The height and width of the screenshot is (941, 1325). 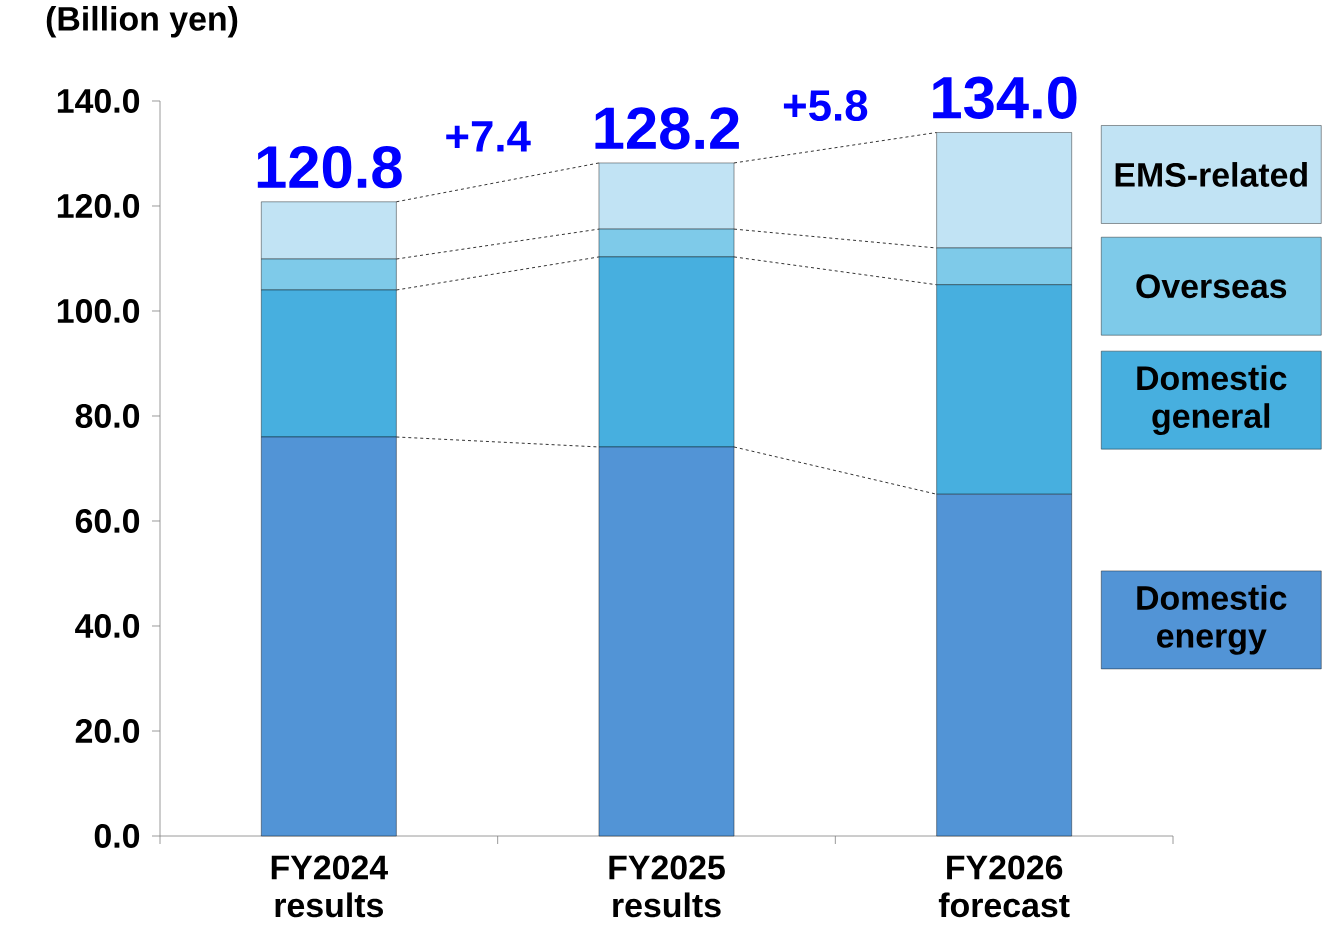 I want to click on total-label: 134.0, so click(x=1005, y=97).